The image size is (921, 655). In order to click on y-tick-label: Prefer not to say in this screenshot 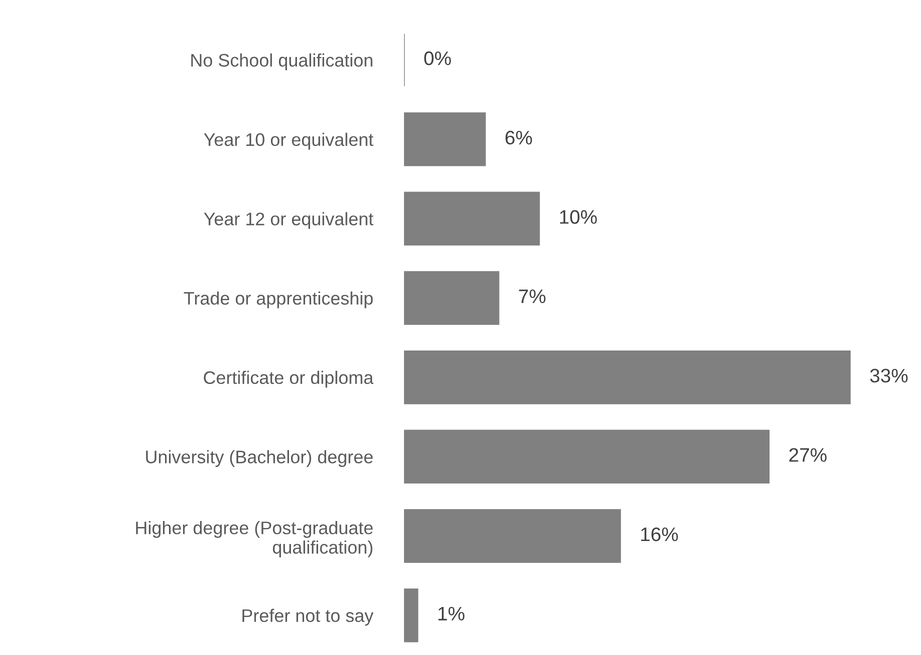, I will do `click(308, 617)`.